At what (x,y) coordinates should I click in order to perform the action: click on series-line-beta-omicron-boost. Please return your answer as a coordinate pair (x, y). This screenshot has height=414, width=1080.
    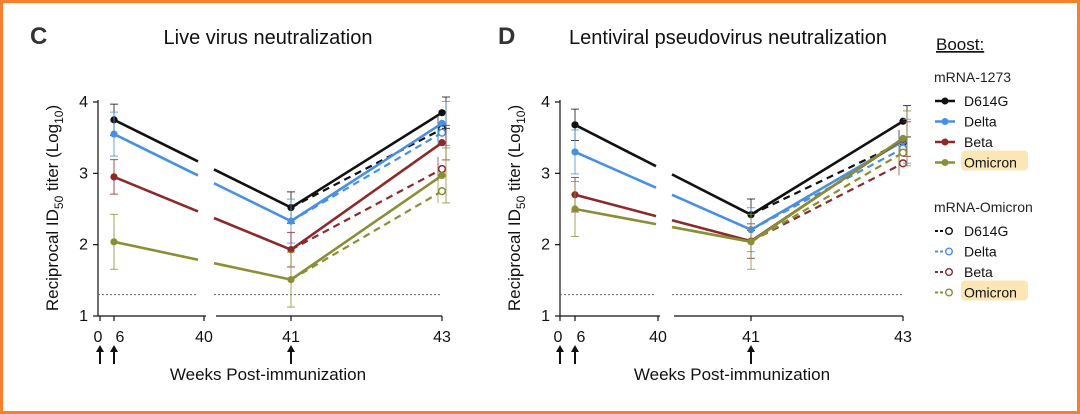
    Looking at the image, I should click on (366, 209).